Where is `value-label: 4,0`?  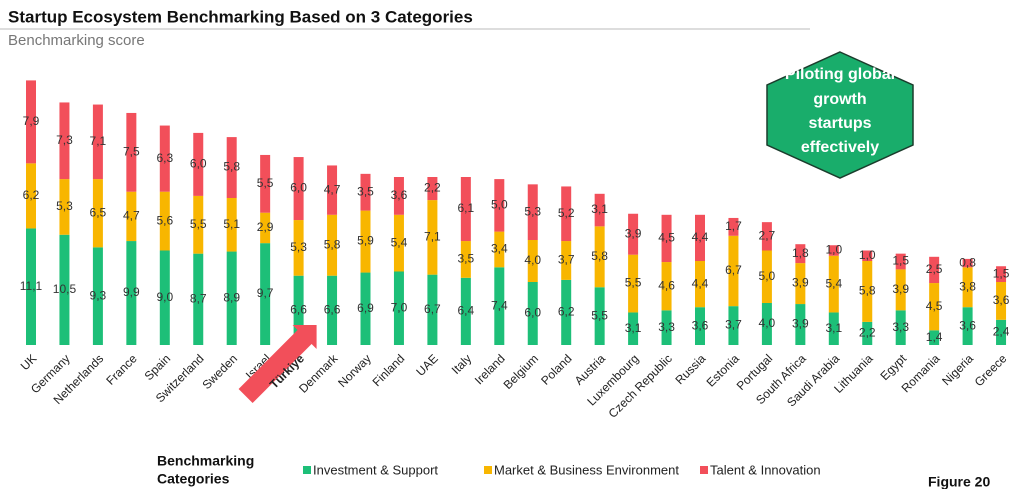 value-label: 4,0 is located at coordinates (532, 260).